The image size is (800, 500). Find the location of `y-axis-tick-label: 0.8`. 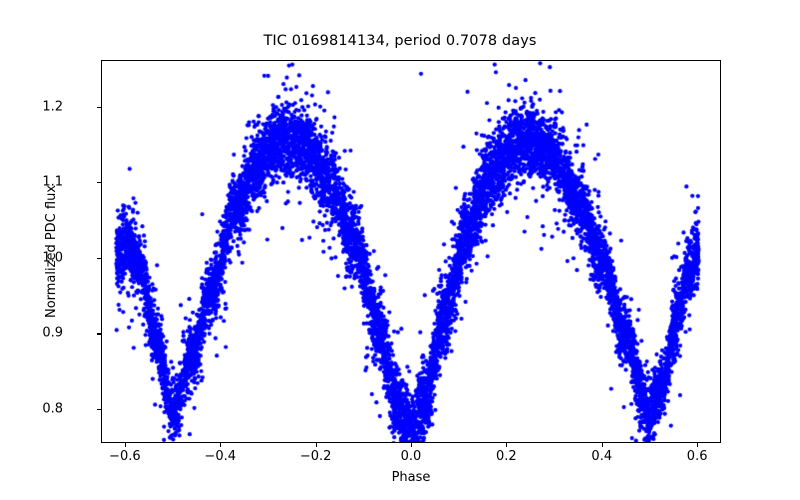

y-axis-tick-label: 0.8 is located at coordinates (52, 409).